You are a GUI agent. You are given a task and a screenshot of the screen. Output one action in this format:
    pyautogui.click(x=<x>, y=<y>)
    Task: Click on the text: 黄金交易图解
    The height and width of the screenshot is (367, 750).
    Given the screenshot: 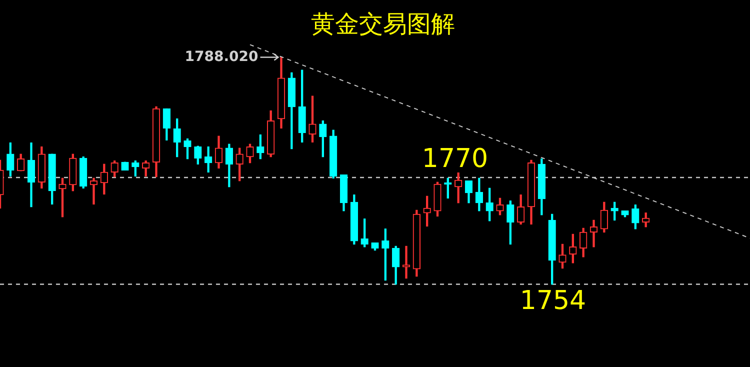 What is the action you would take?
    pyautogui.click(x=383, y=24)
    